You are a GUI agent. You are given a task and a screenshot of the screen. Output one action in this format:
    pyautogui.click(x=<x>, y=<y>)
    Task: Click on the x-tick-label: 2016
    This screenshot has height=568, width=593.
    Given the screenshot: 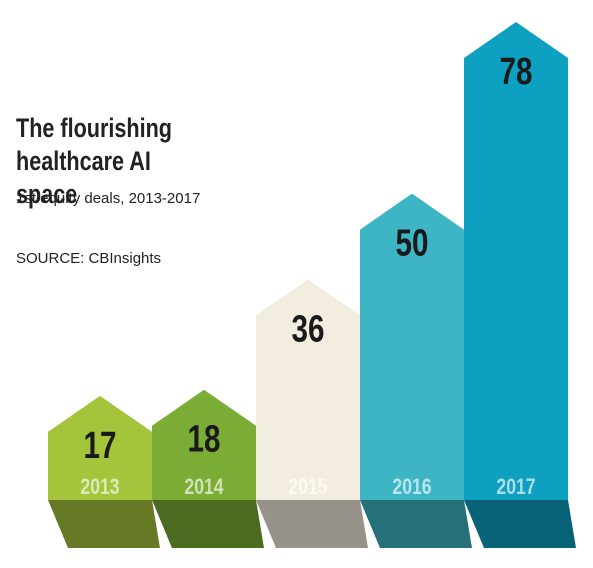 What is the action you would take?
    pyautogui.click(x=411, y=487)
    